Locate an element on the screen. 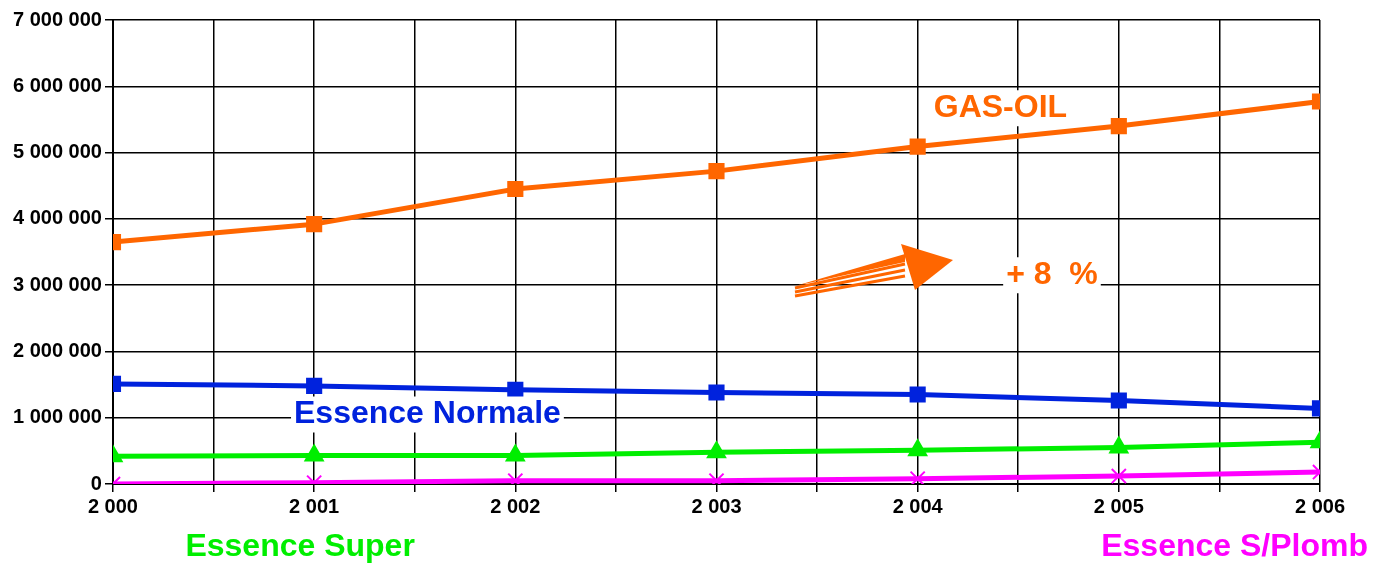 This screenshot has height=567, width=1380. text: Essence Super is located at coordinates (300, 544).